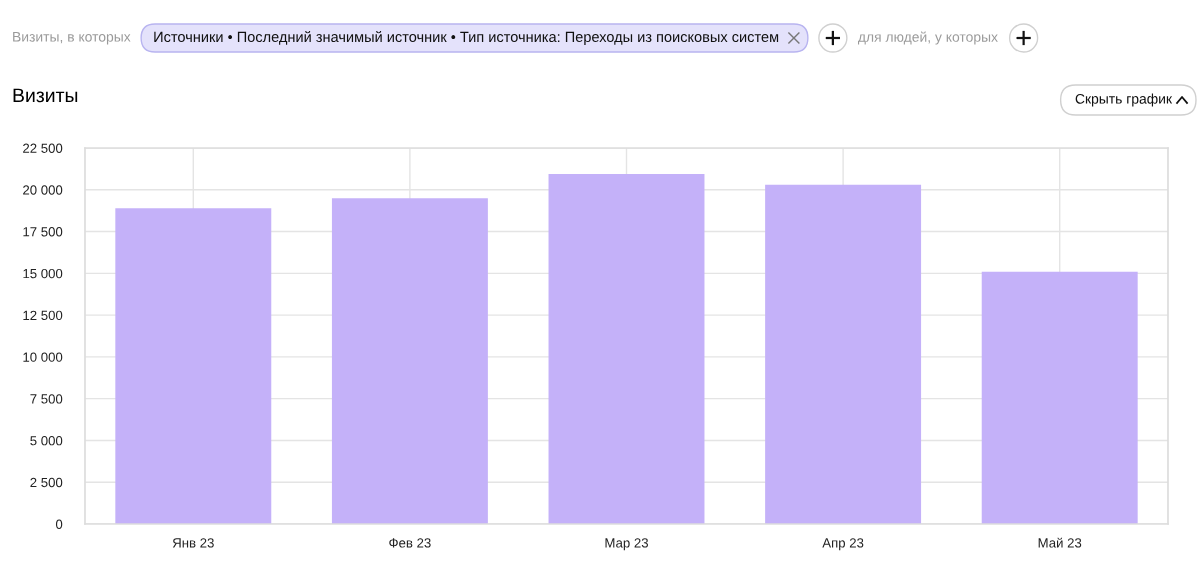  I want to click on x-tick-label: Май 23, so click(1060, 542).